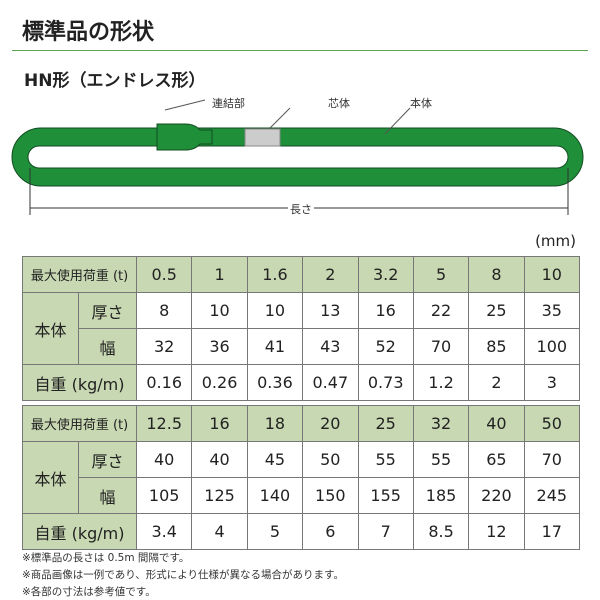  What do you see at coordinates (552, 274) in the screenshot?
I see `load-cell: 10` at bounding box center [552, 274].